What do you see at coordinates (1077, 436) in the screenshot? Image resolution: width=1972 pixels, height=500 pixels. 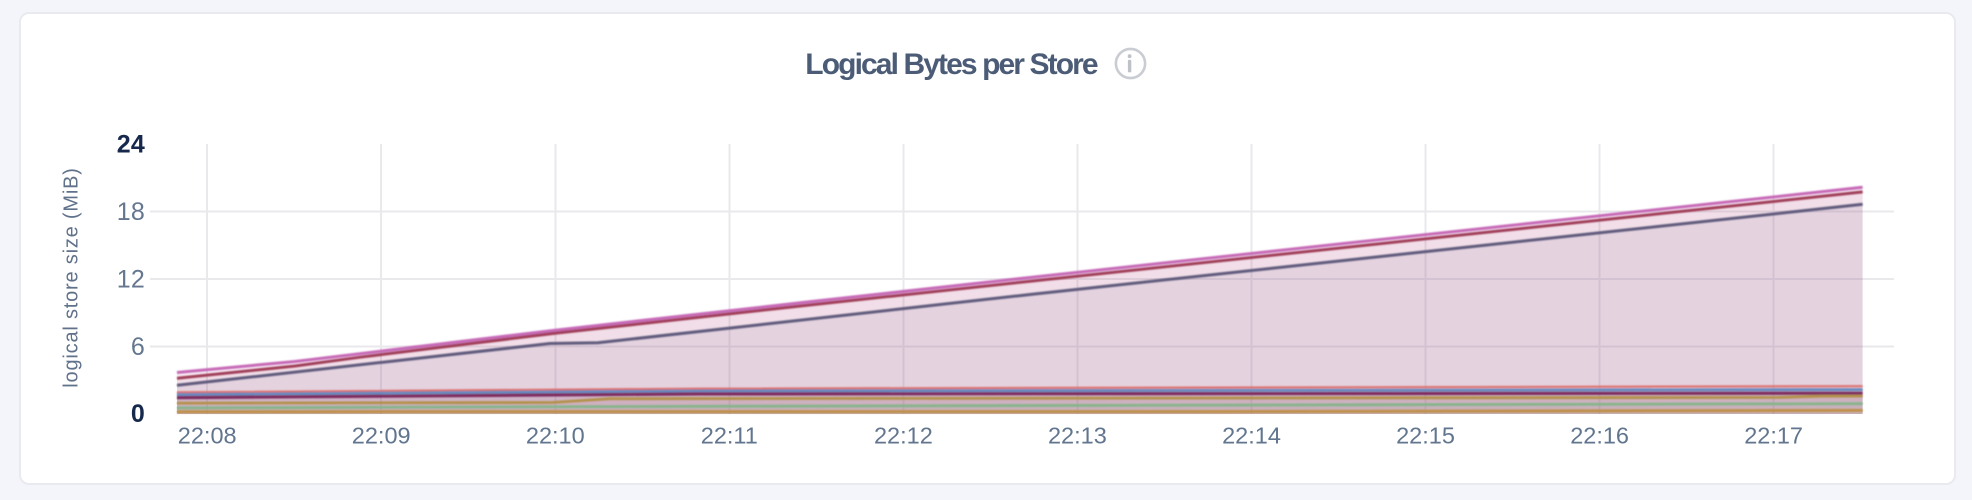 I see `svg-text: 22:13` at bounding box center [1077, 436].